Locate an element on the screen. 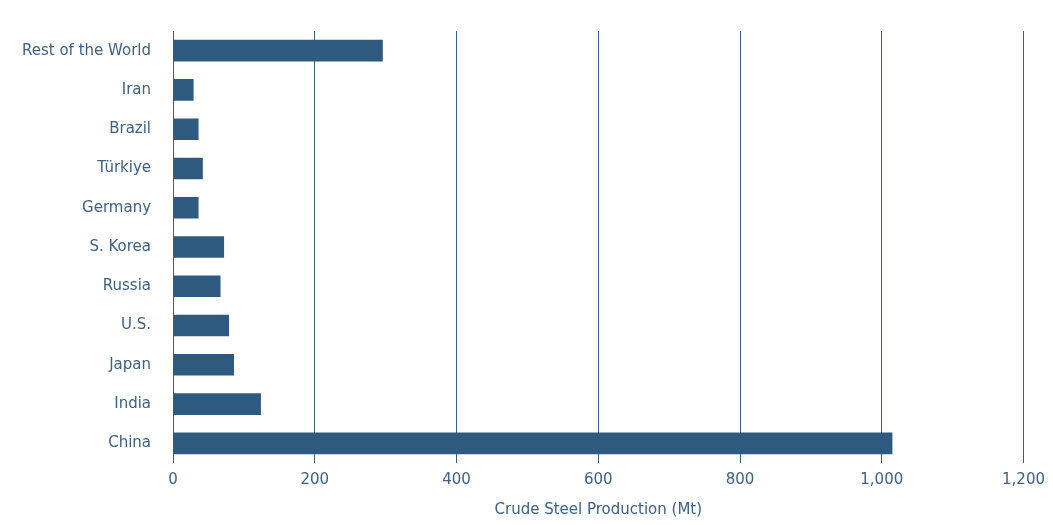 The image size is (1053, 525). y-tick-label: Japan is located at coordinates (130, 363).